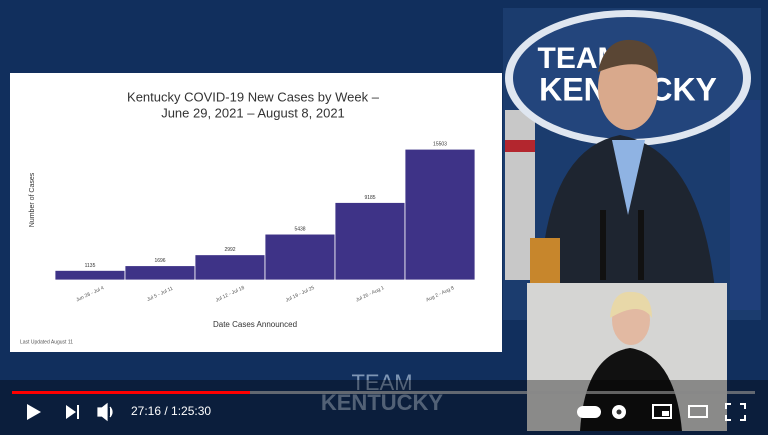 The height and width of the screenshot is (435, 768). What do you see at coordinates (159, 261) in the screenshot?
I see `data-label: 1696` at bounding box center [159, 261].